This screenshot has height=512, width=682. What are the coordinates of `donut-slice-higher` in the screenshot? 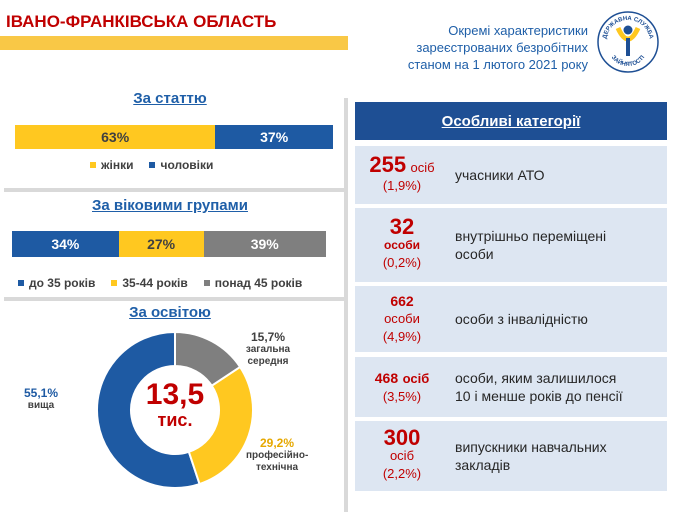 It's located at (148, 409).